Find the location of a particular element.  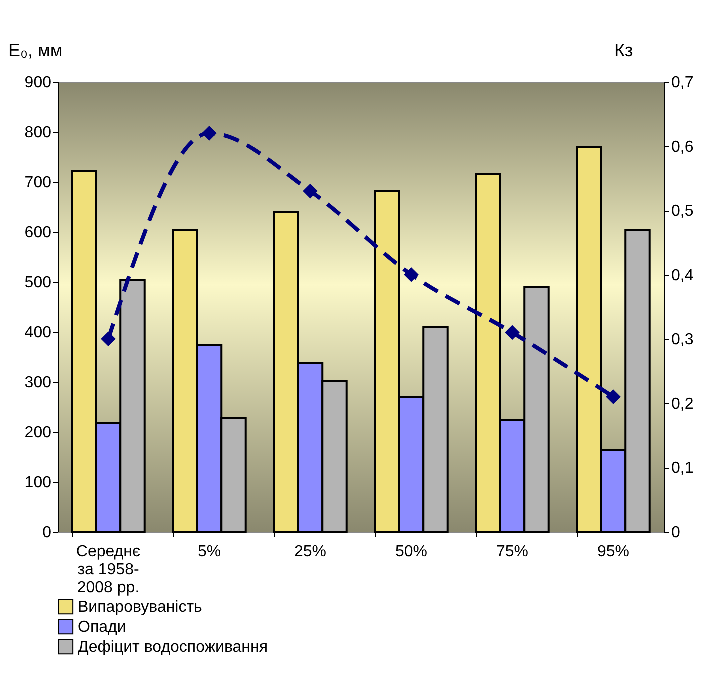

legend-label: Випаровуваність is located at coordinates (140, 607).